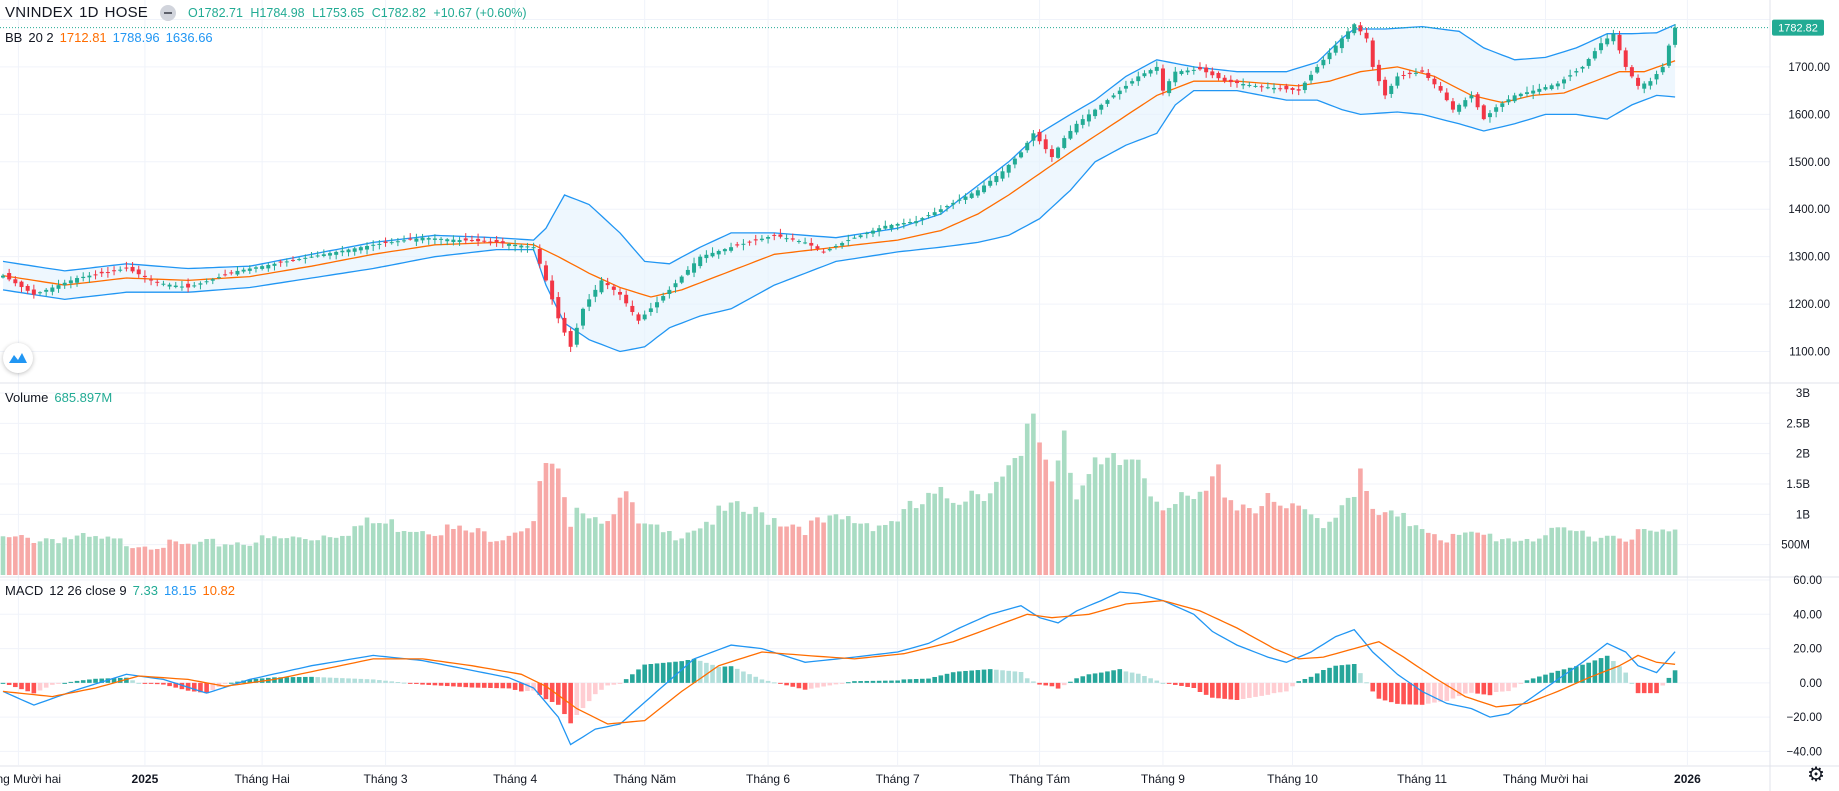  Describe the element at coordinates (136, 37) in the screenshot. I see `bb-upper-value: 1788.96` at that location.